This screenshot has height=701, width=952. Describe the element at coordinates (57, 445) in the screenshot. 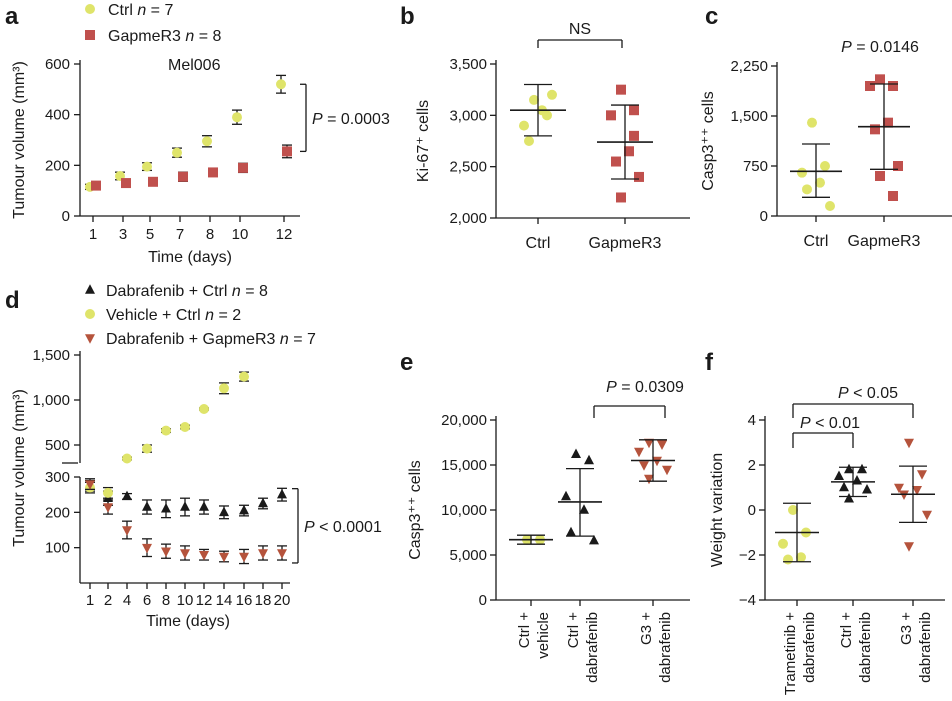

I see `y-tick-label: 500` at that location.